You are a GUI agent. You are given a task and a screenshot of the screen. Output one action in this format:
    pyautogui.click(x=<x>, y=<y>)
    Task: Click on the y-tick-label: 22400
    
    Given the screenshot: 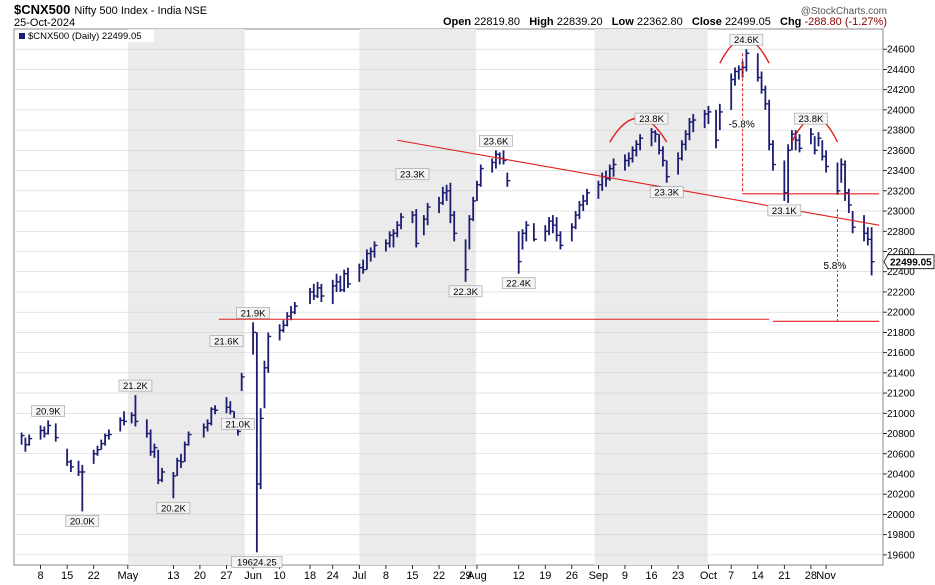 What is the action you would take?
    pyautogui.click(x=901, y=272)
    